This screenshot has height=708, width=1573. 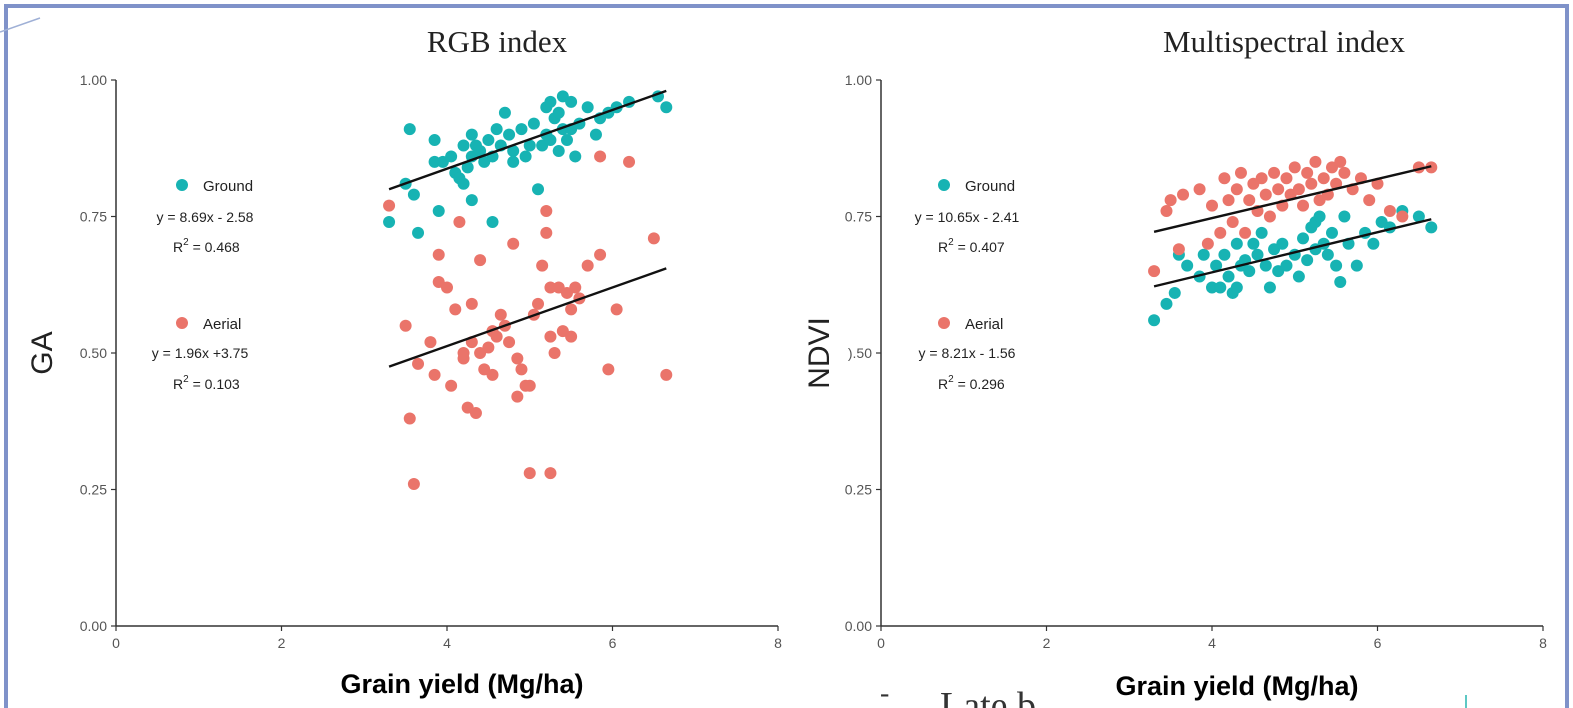 I want to click on overlay-fragment-dash: -, so click(x=884, y=693).